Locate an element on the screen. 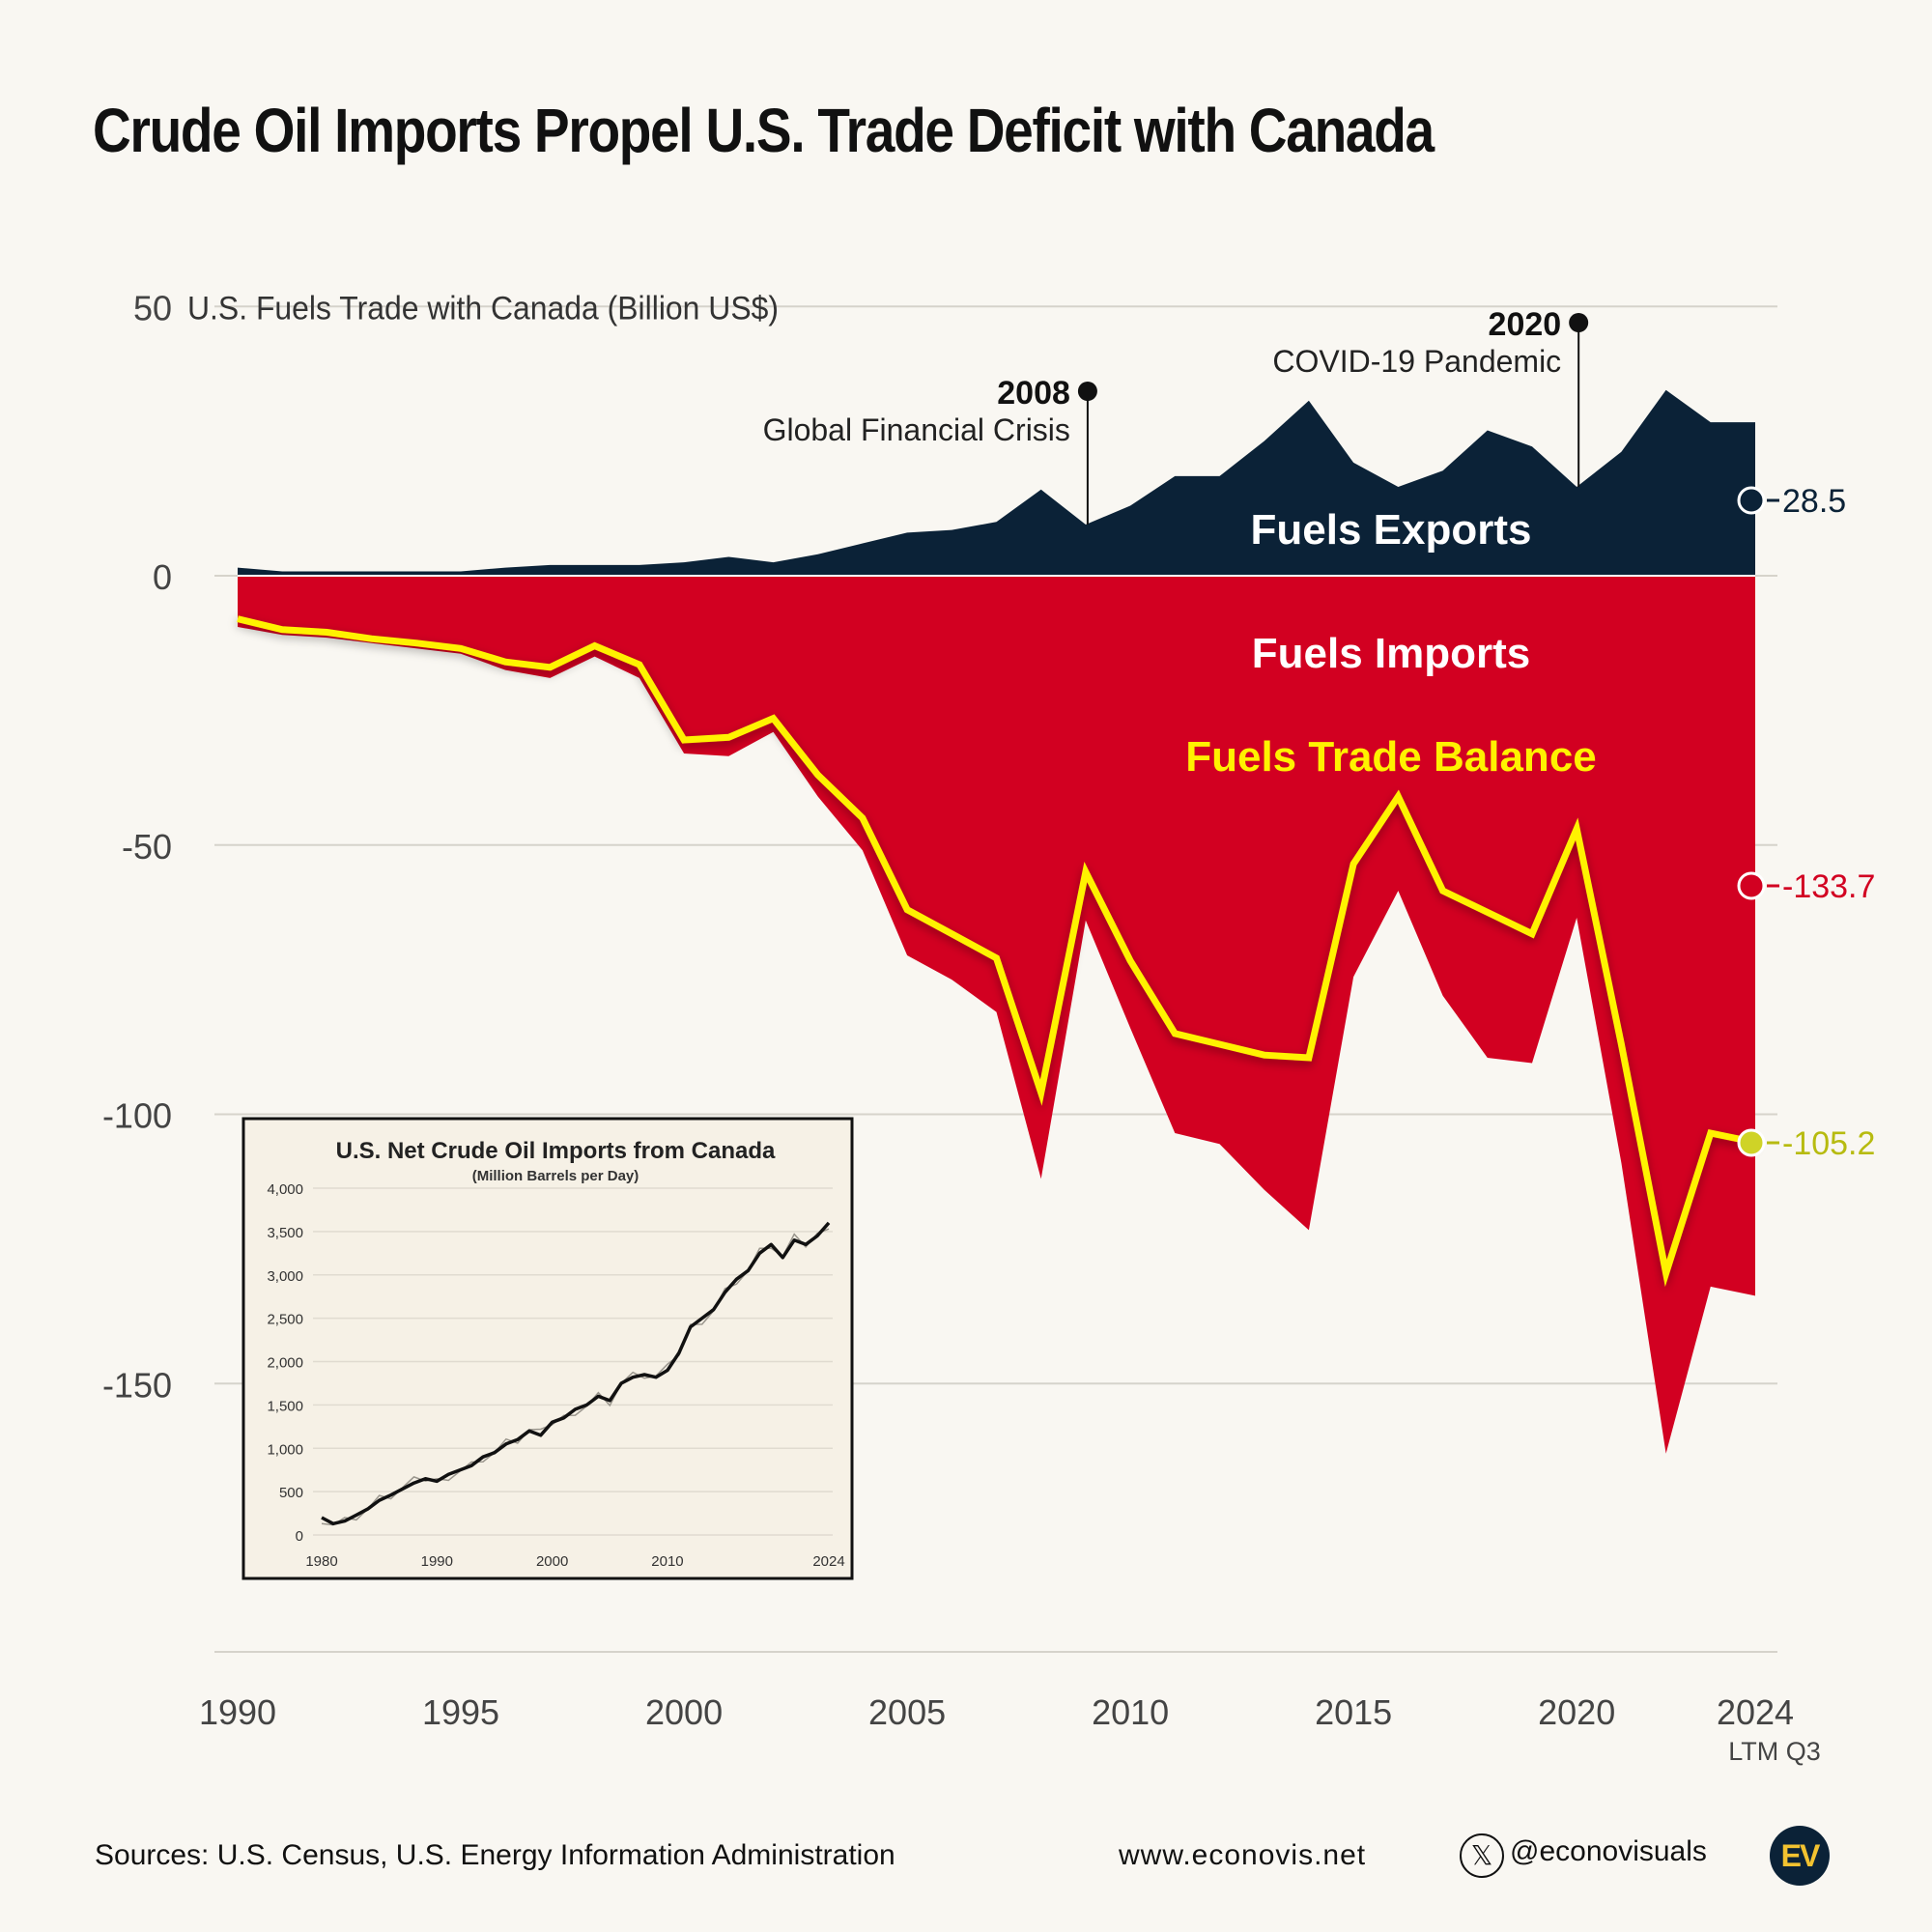 The height and width of the screenshot is (1932, 1932). series-label-imports: Fuels Imports is located at coordinates (1391, 653).